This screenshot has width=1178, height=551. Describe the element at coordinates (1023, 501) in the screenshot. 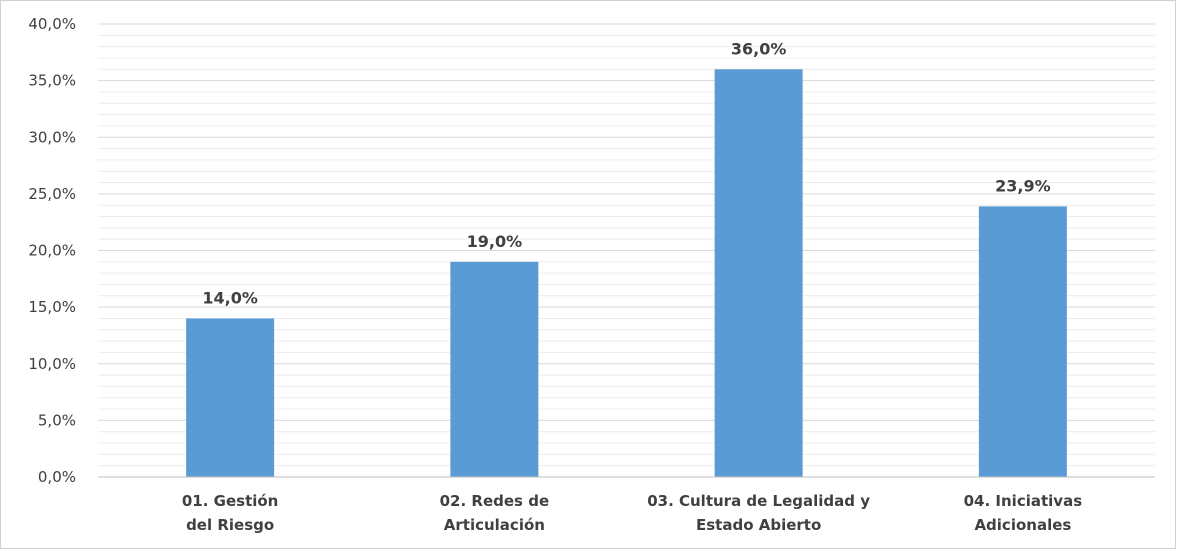

I see `x-tick-label: 04. Iniciativas` at that location.